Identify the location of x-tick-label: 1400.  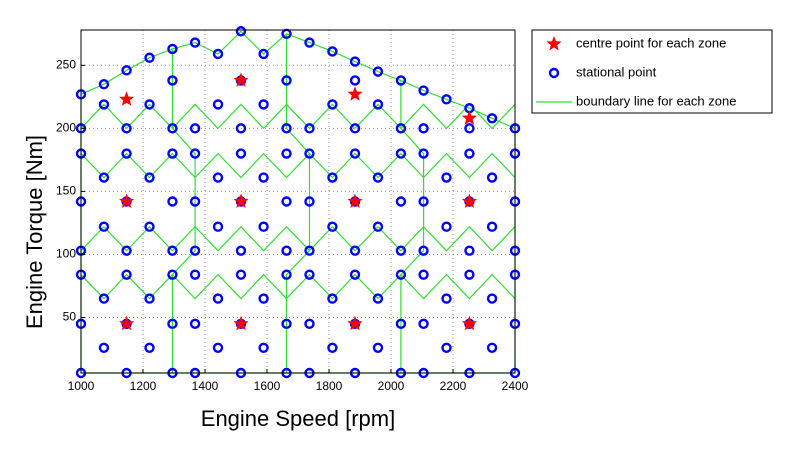
(205, 386).